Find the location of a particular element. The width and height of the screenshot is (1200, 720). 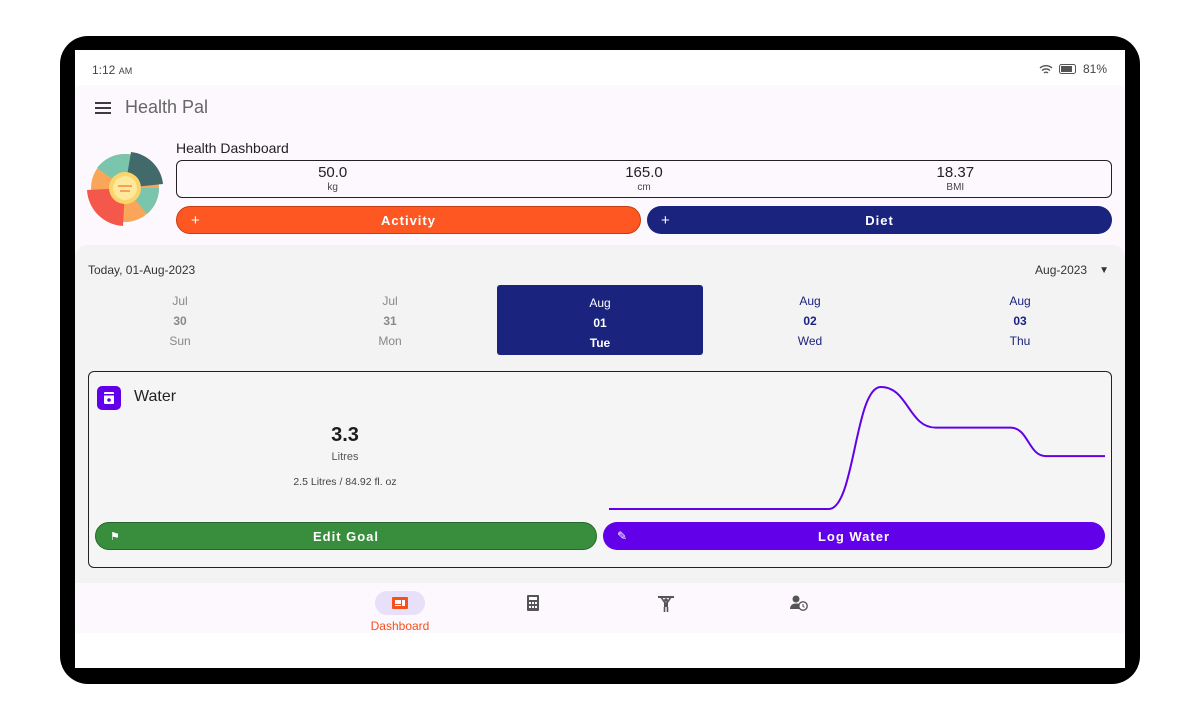

day-item-selected: Aug 01 Tue is located at coordinates (600, 320).